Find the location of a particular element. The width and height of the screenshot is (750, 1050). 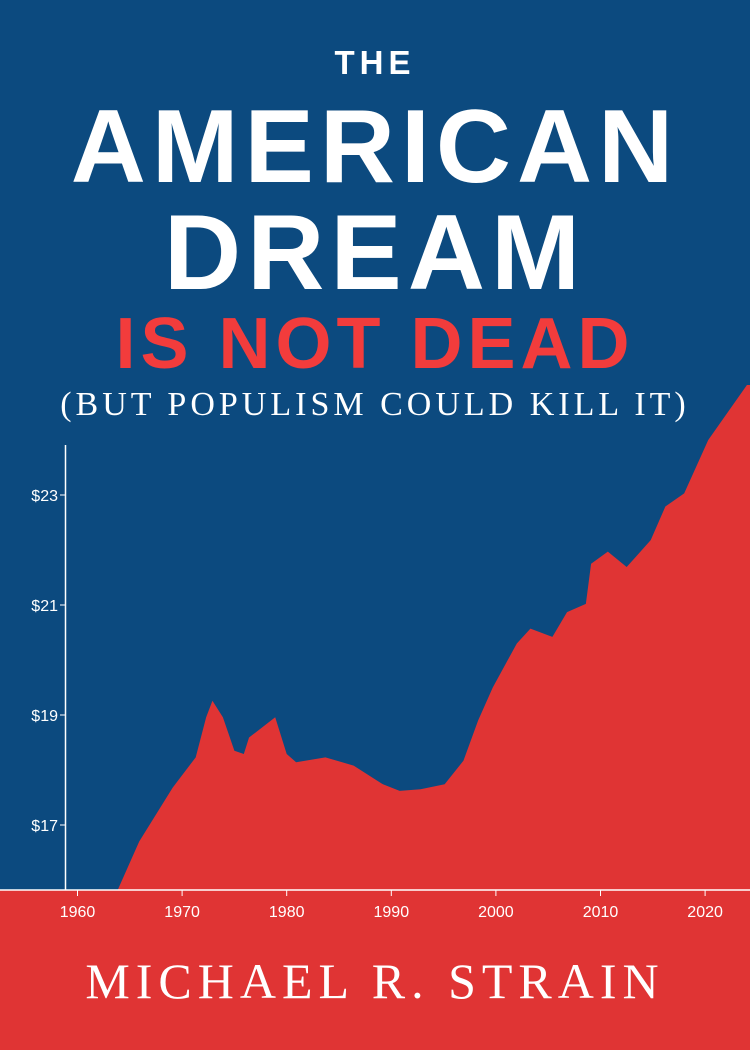

y-tick-label: $17 is located at coordinates (44, 826).